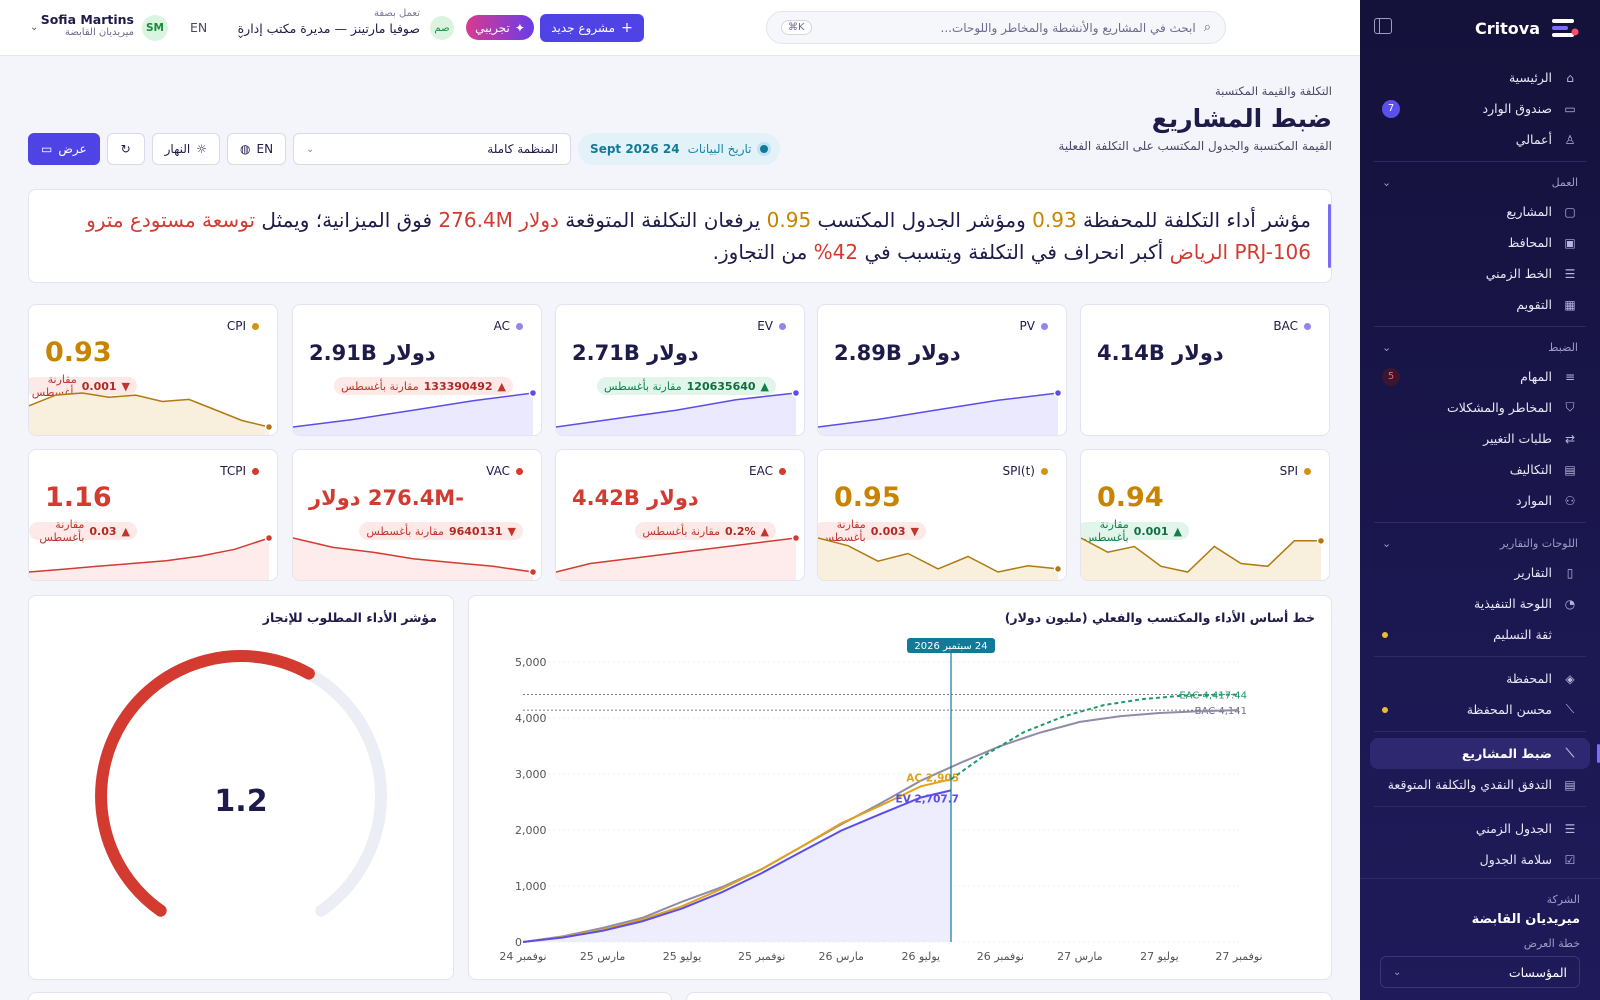  I want to click on kpi-card: VAC -276.4M دولار ▼ 9640131 مقارنة بأغسطس, so click(417, 515).